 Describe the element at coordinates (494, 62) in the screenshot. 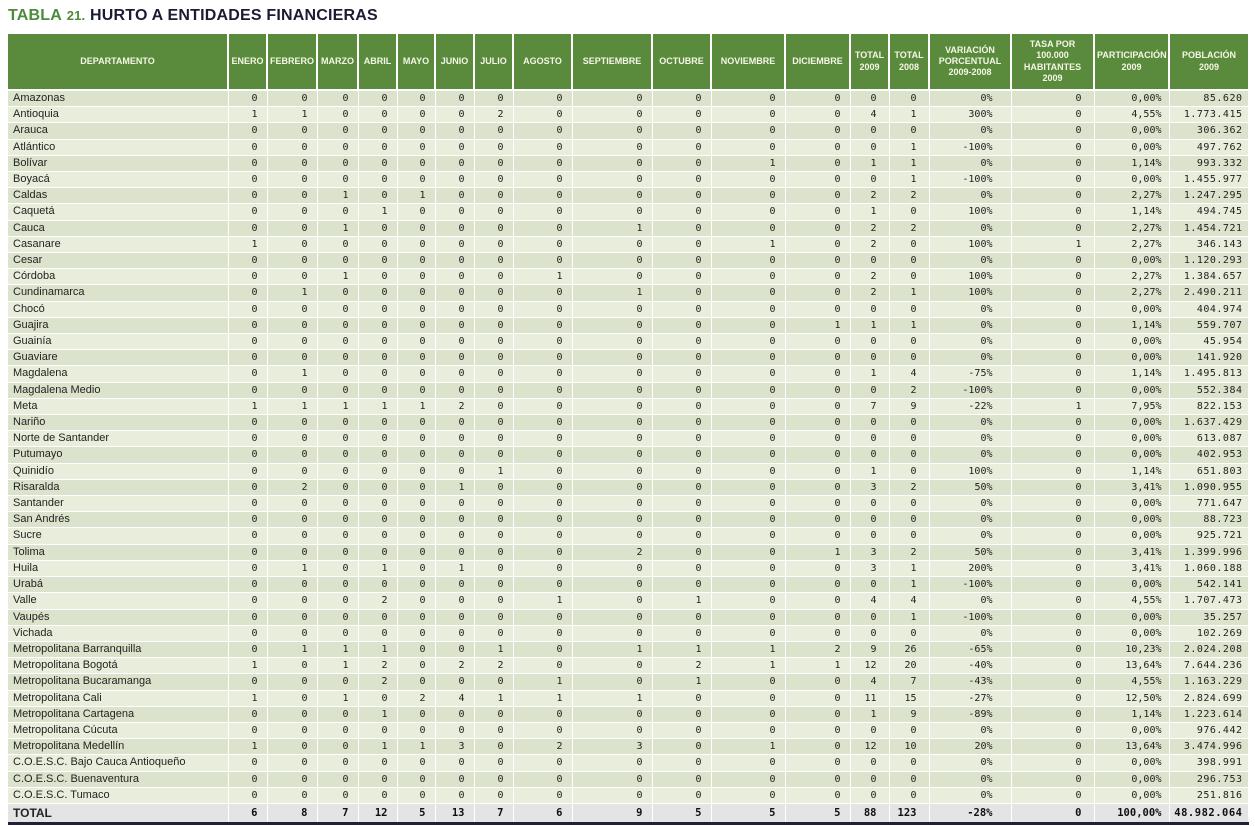

I see `column-header: JULIO` at that location.